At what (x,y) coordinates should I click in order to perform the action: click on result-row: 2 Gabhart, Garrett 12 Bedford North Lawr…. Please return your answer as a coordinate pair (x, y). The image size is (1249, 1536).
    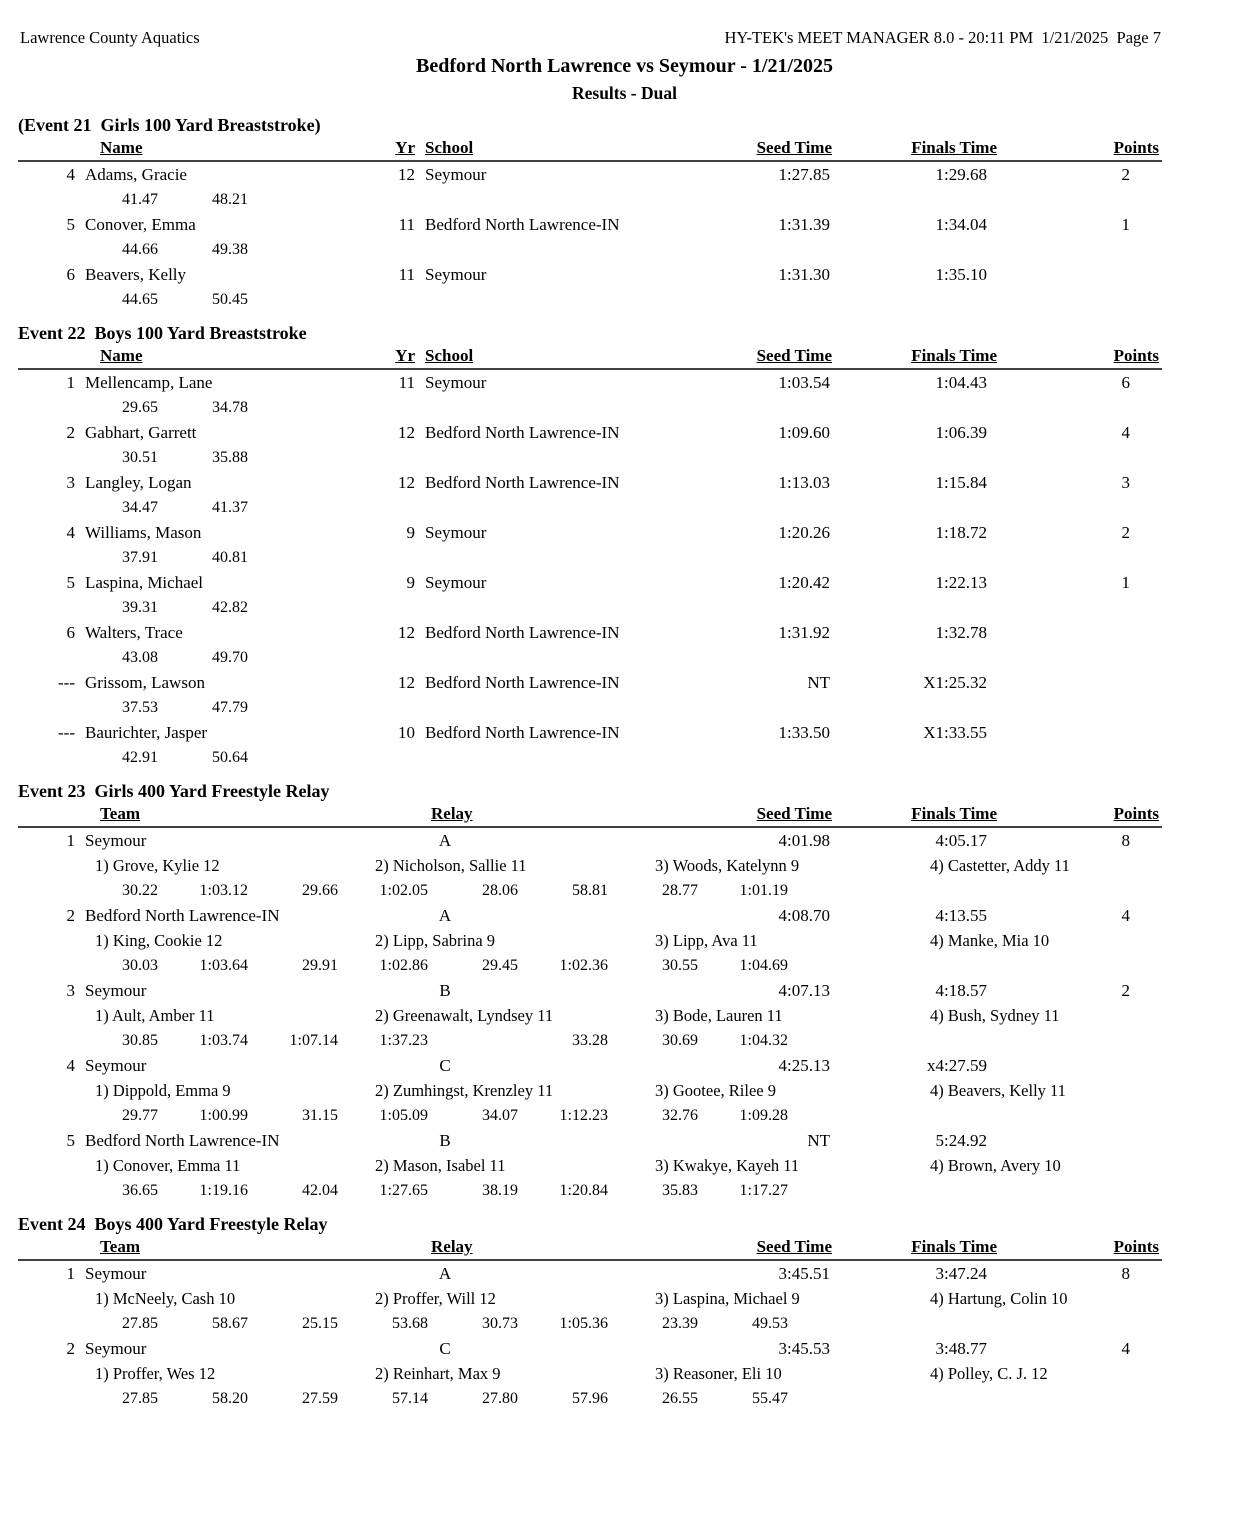
    Looking at the image, I should click on (624, 445).